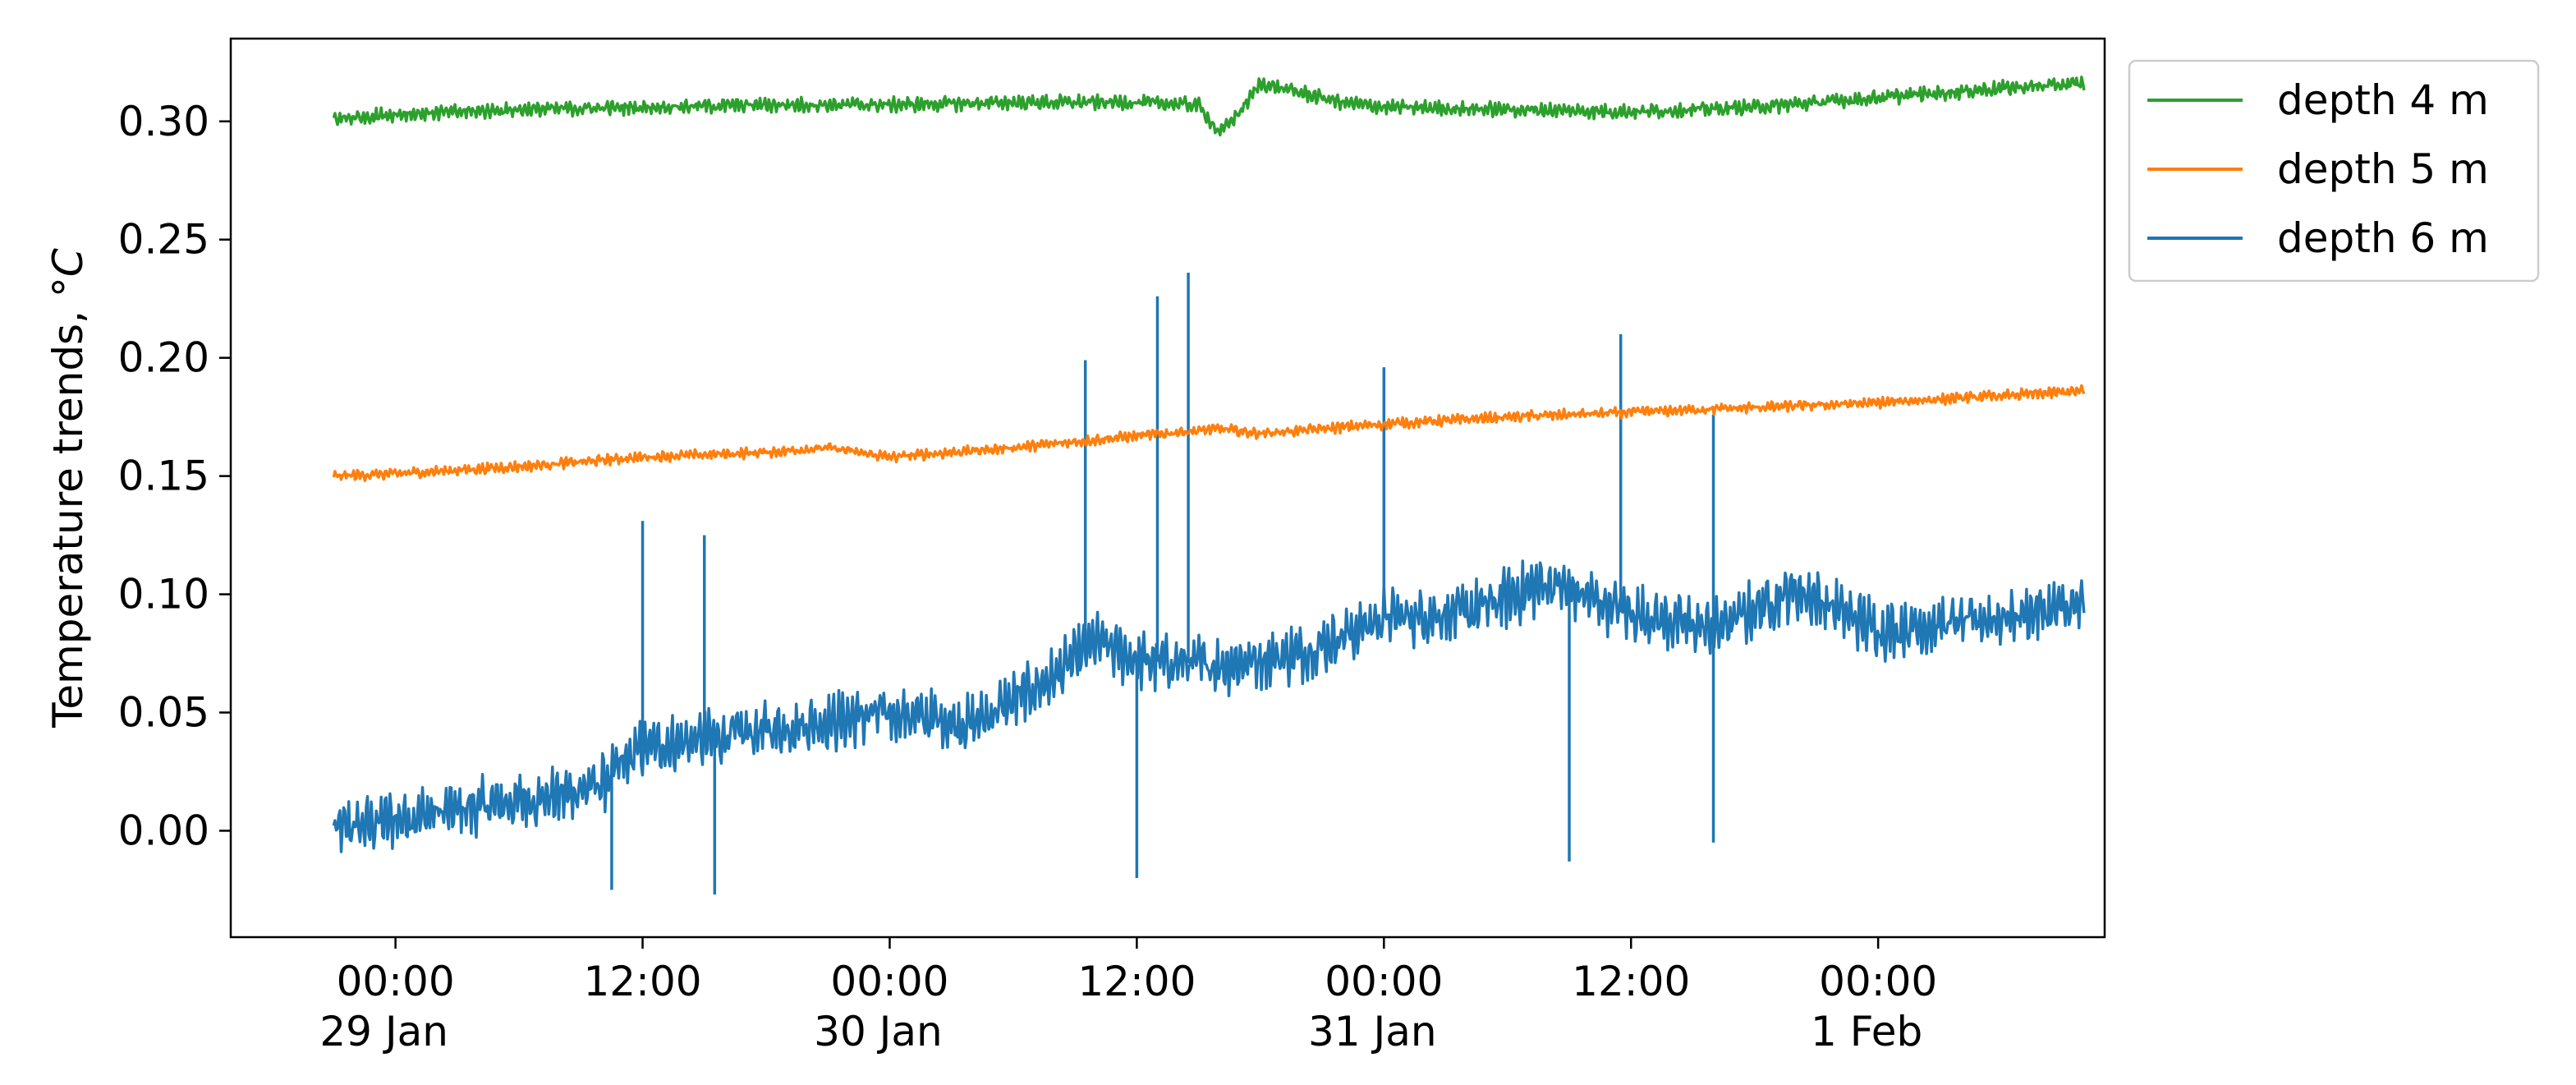  Describe the element at coordinates (163, 121) in the screenshot. I see `y-tick-label: 0.30` at that location.